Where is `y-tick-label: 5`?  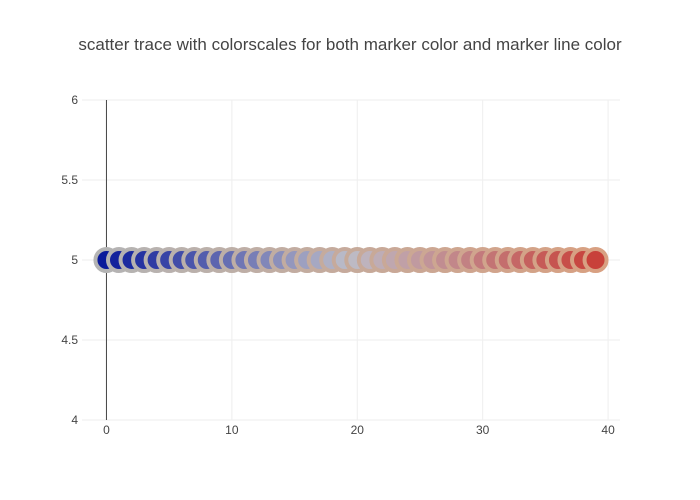 y-tick-label: 5 is located at coordinates (74, 260).